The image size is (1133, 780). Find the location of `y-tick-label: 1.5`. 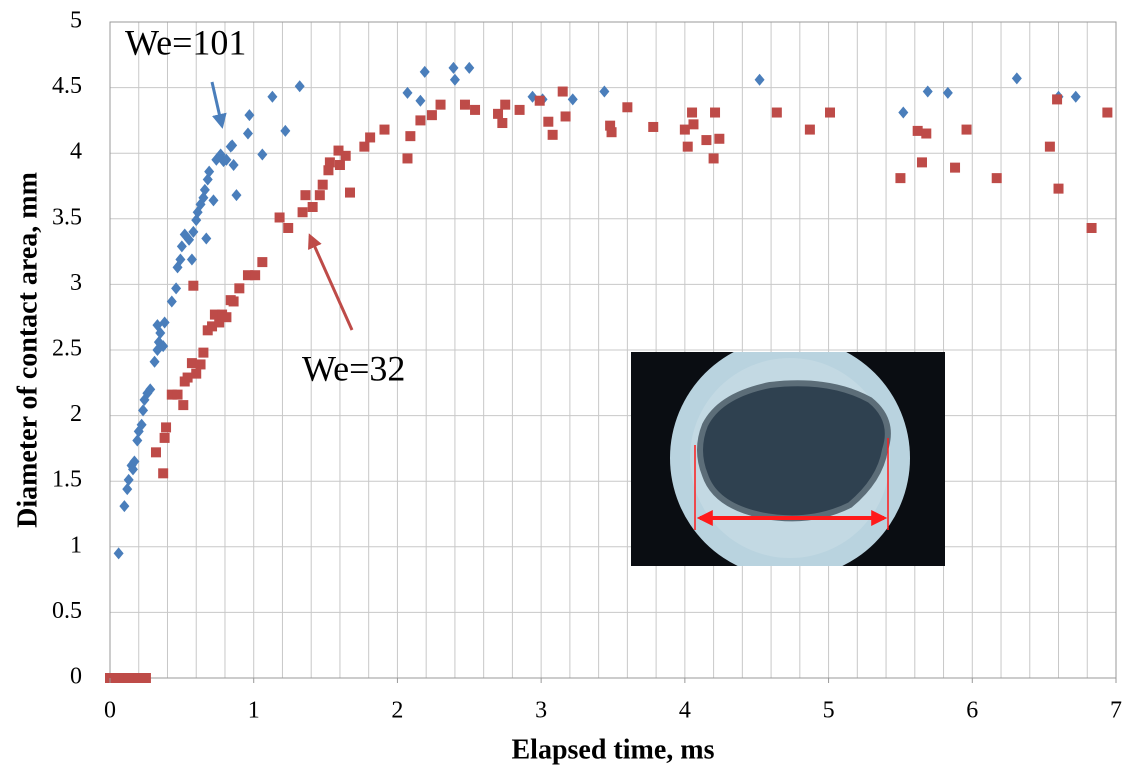

y-tick-label: 1.5 is located at coordinates (67, 480).